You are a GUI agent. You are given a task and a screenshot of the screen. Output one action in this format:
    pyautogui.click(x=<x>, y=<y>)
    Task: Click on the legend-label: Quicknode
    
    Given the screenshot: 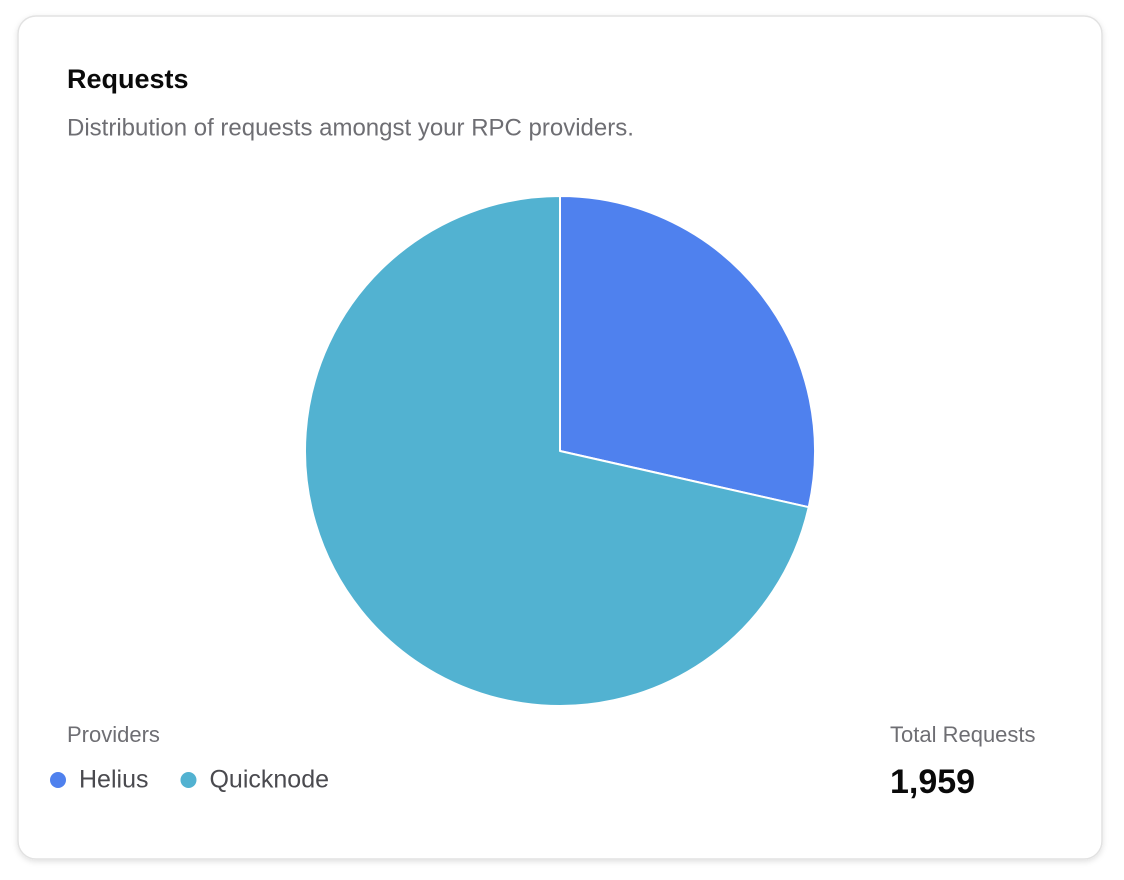 What is the action you would take?
    pyautogui.click(x=269, y=780)
    